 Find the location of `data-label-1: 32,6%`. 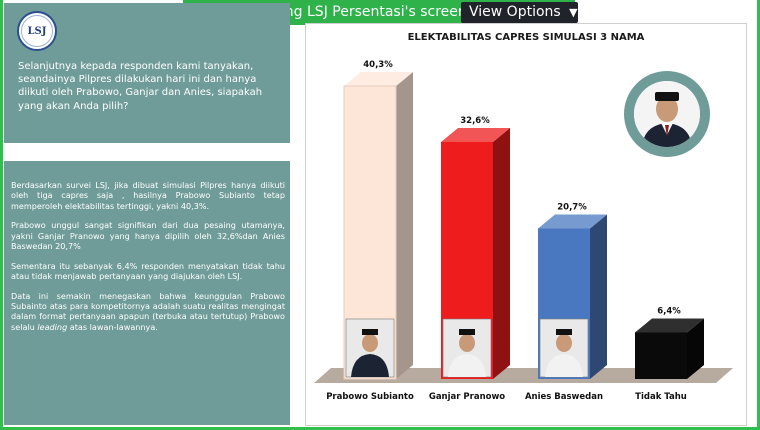

data-label-1: 32,6% is located at coordinates (475, 121).